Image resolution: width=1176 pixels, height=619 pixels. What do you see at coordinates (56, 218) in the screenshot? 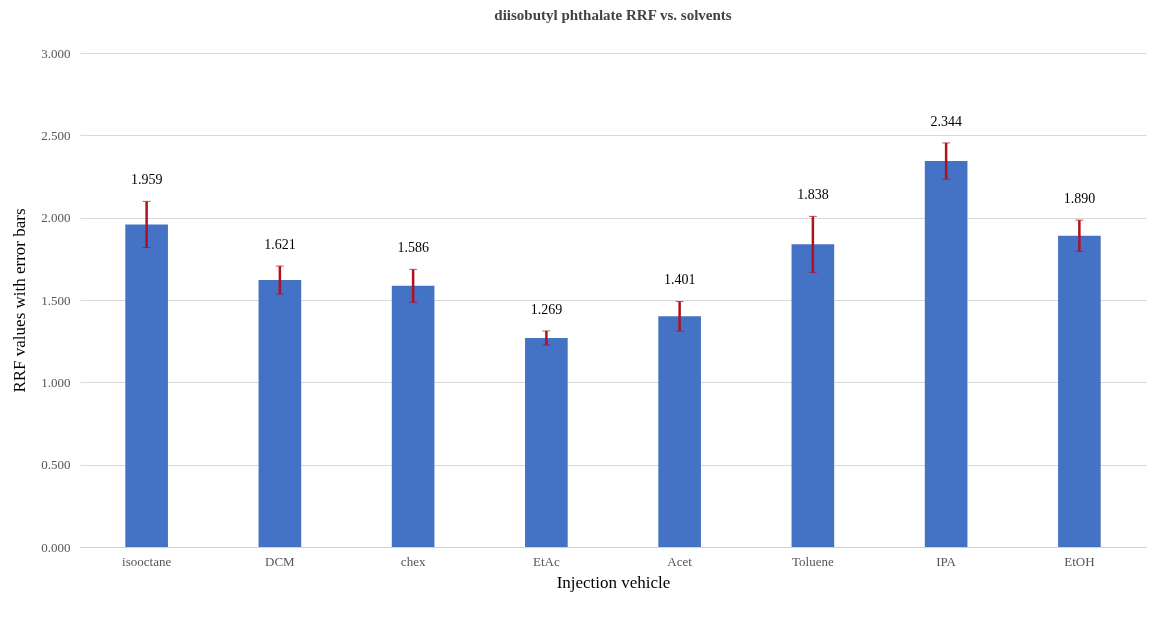
I see `y-tick-label: 2.000` at bounding box center [56, 218].